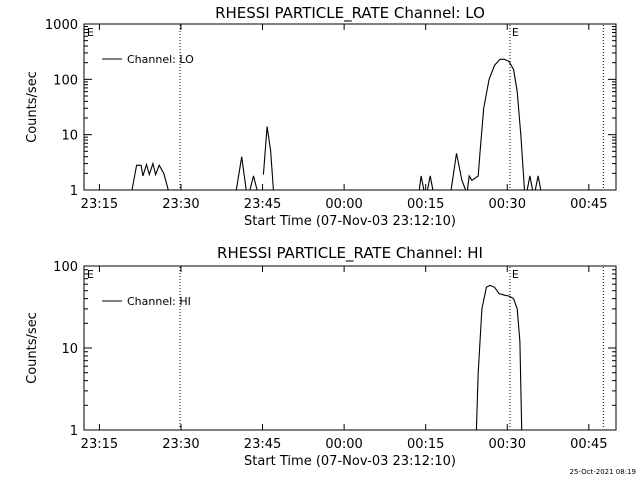 The width and height of the screenshot is (640, 480). What do you see at coordinates (603, 472) in the screenshot?
I see `timestamp-label: 25-Oct-2021 08:19` at bounding box center [603, 472].